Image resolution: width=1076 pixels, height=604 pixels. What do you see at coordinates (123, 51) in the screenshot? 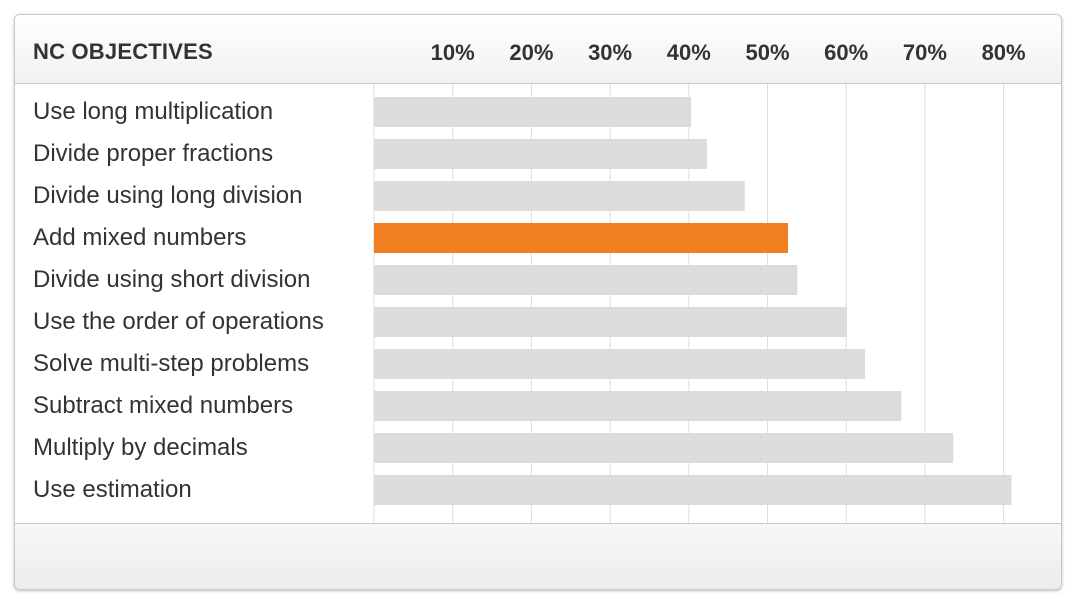
I see `category-header: NC OBJECTIVES` at bounding box center [123, 51].